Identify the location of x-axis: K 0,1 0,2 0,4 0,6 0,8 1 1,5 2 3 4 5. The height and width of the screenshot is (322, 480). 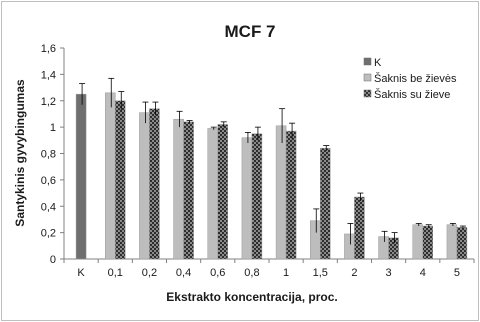
(269, 268).